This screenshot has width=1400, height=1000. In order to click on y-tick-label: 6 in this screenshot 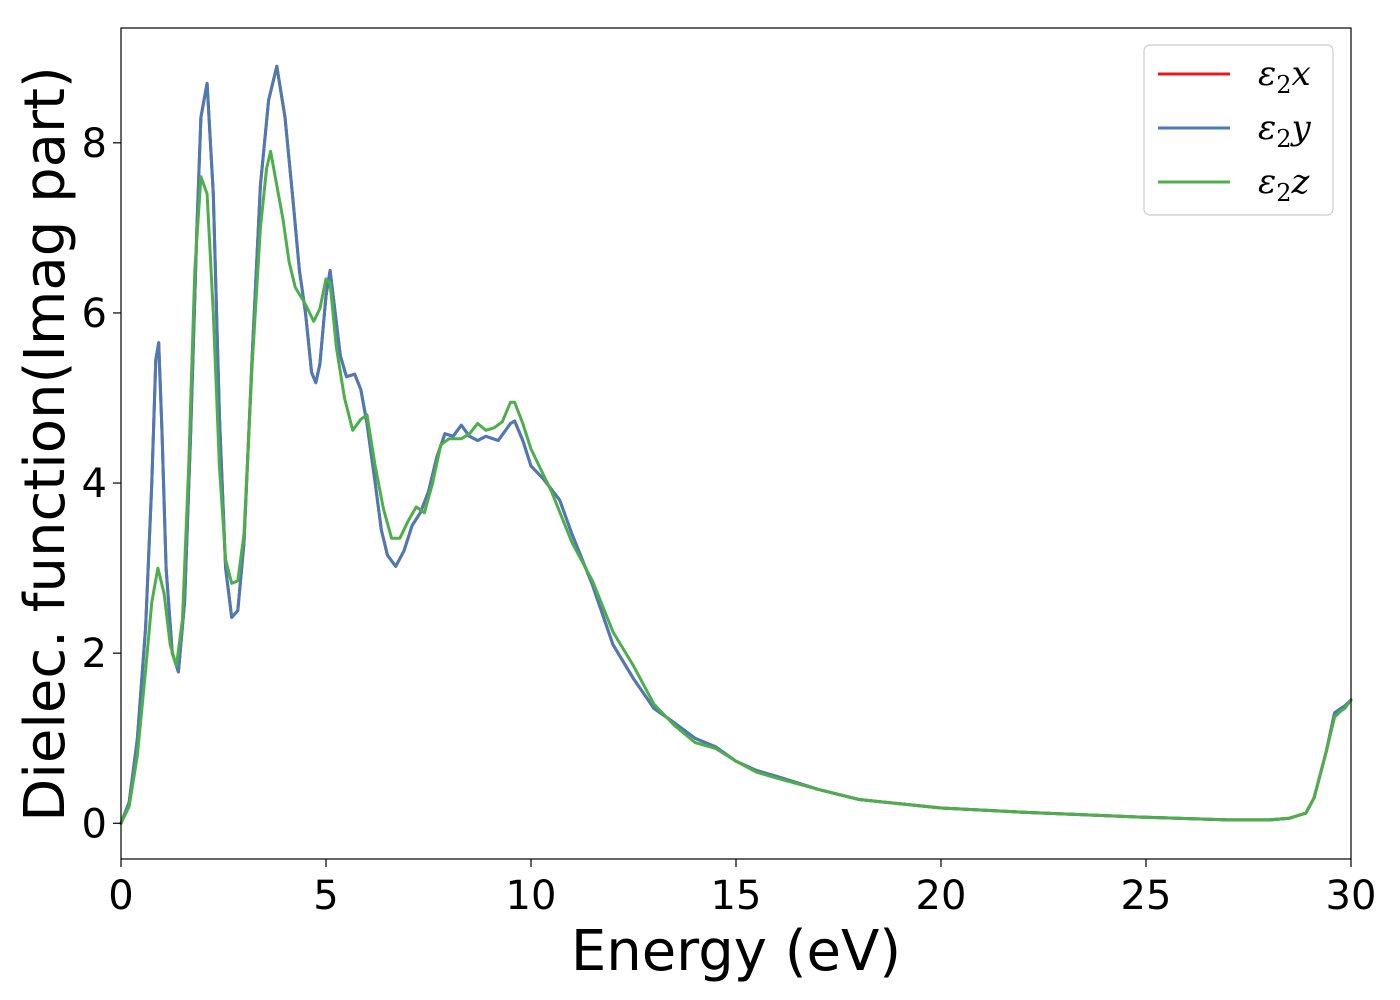, I will do `click(94, 314)`.